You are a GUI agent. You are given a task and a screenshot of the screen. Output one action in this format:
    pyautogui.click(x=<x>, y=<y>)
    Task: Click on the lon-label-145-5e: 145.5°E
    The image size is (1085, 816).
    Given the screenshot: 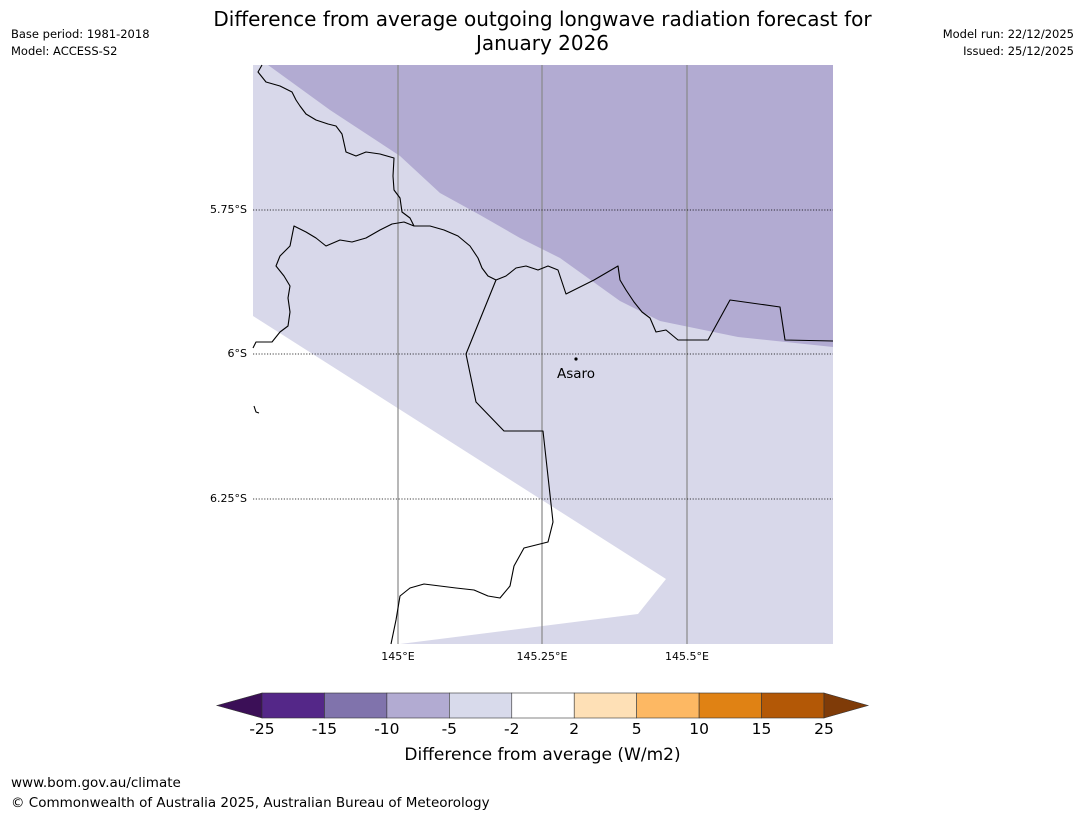 What is the action you would take?
    pyautogui.click(x=687, y=656)
    